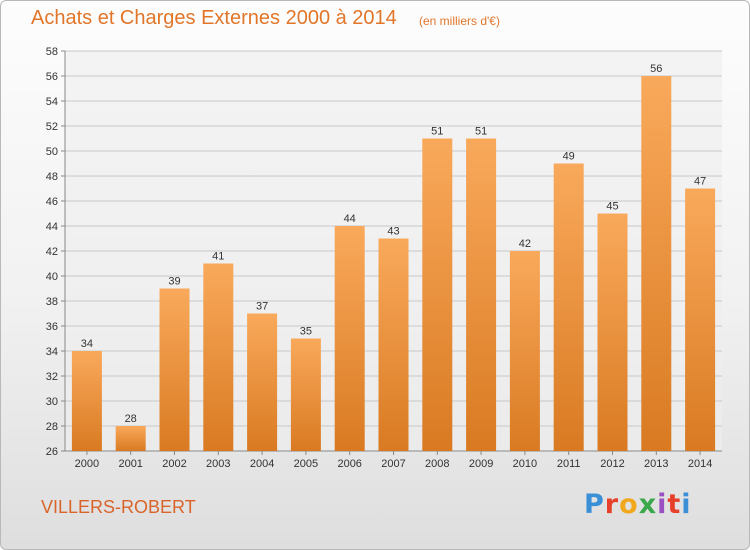  I want to click on bar-2014, so click(700, 319).